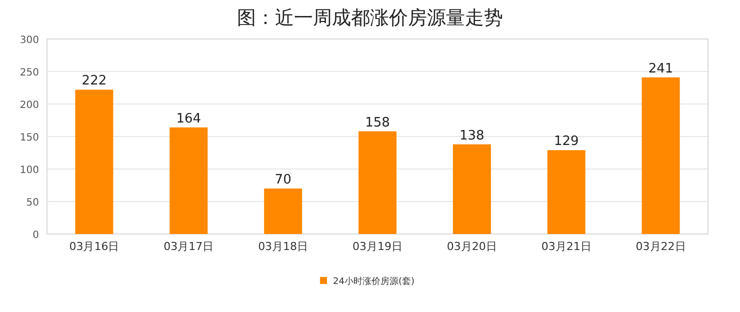  I want to click on data-label: 138, so click(472, 136).